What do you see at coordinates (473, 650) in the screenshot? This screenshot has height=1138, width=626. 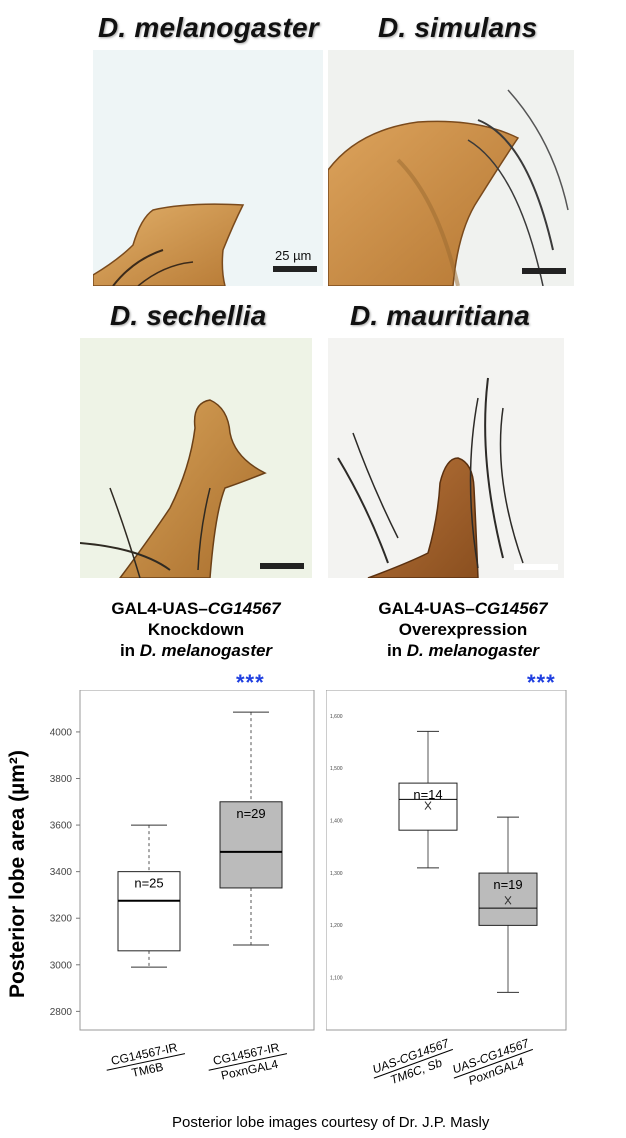 I see `condition-overexpression-species: D. melanogaster` at bounding box center [473, 650].